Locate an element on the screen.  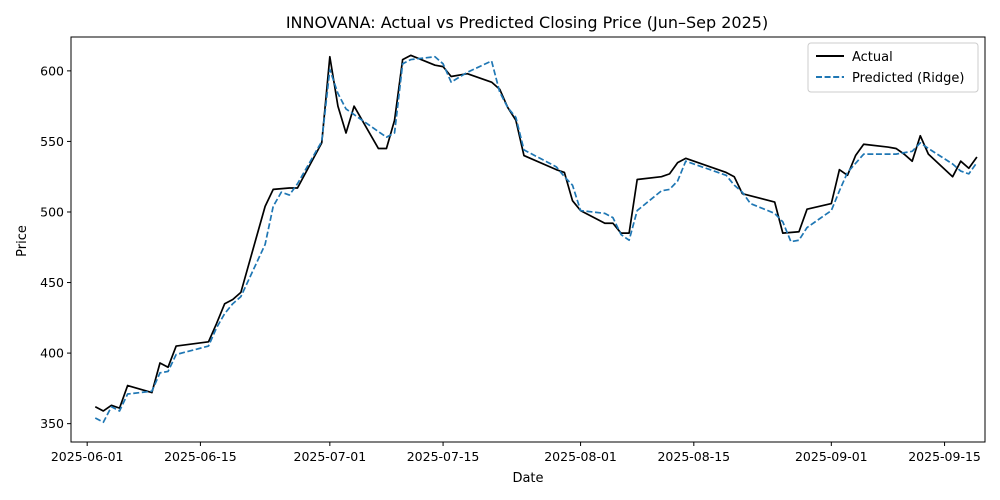
y-tick-label: 550 is located at coordinates (52, 141).